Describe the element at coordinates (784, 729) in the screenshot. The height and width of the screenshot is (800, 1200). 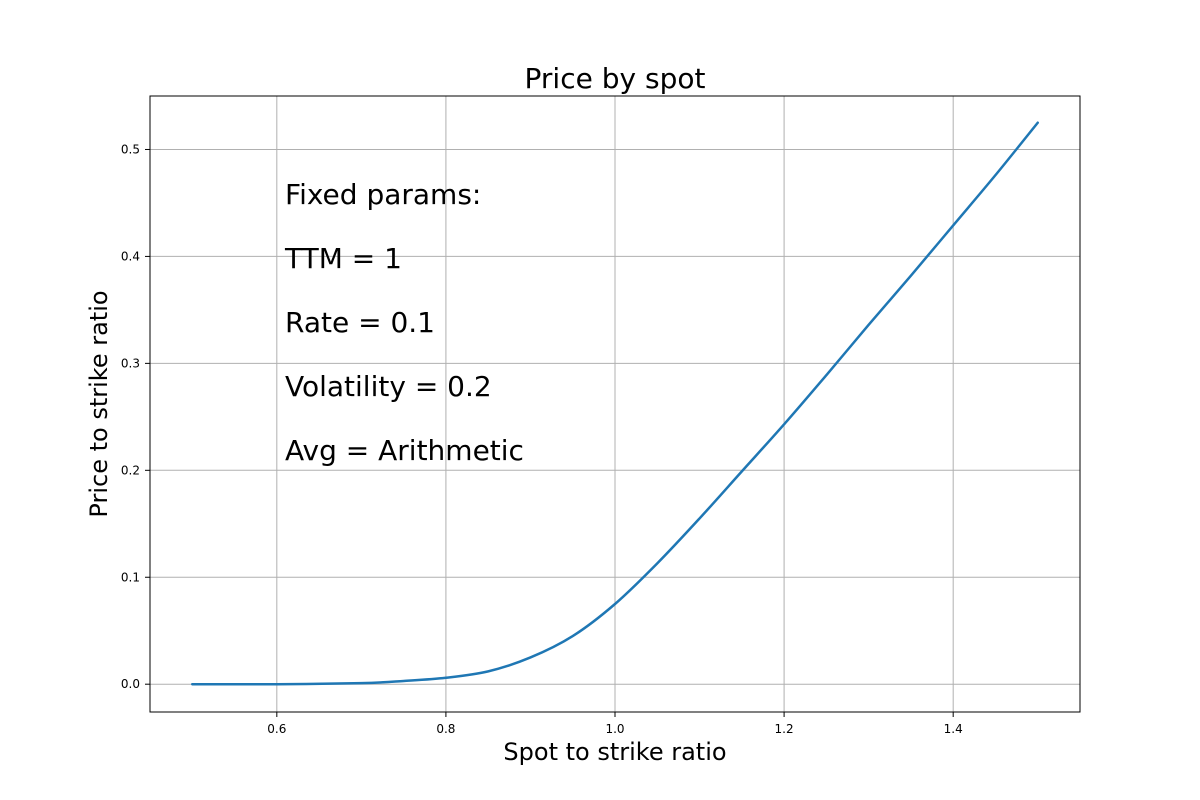
I see `x-tick-label: 1.2` at that location.